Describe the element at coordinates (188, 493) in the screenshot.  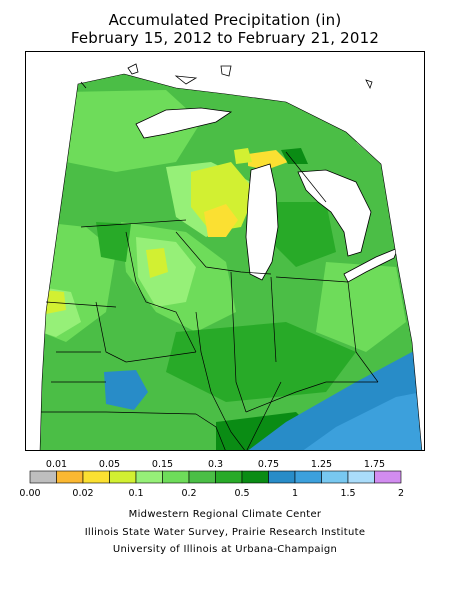
I see `legend-bottom-label: 0.2` at that location.